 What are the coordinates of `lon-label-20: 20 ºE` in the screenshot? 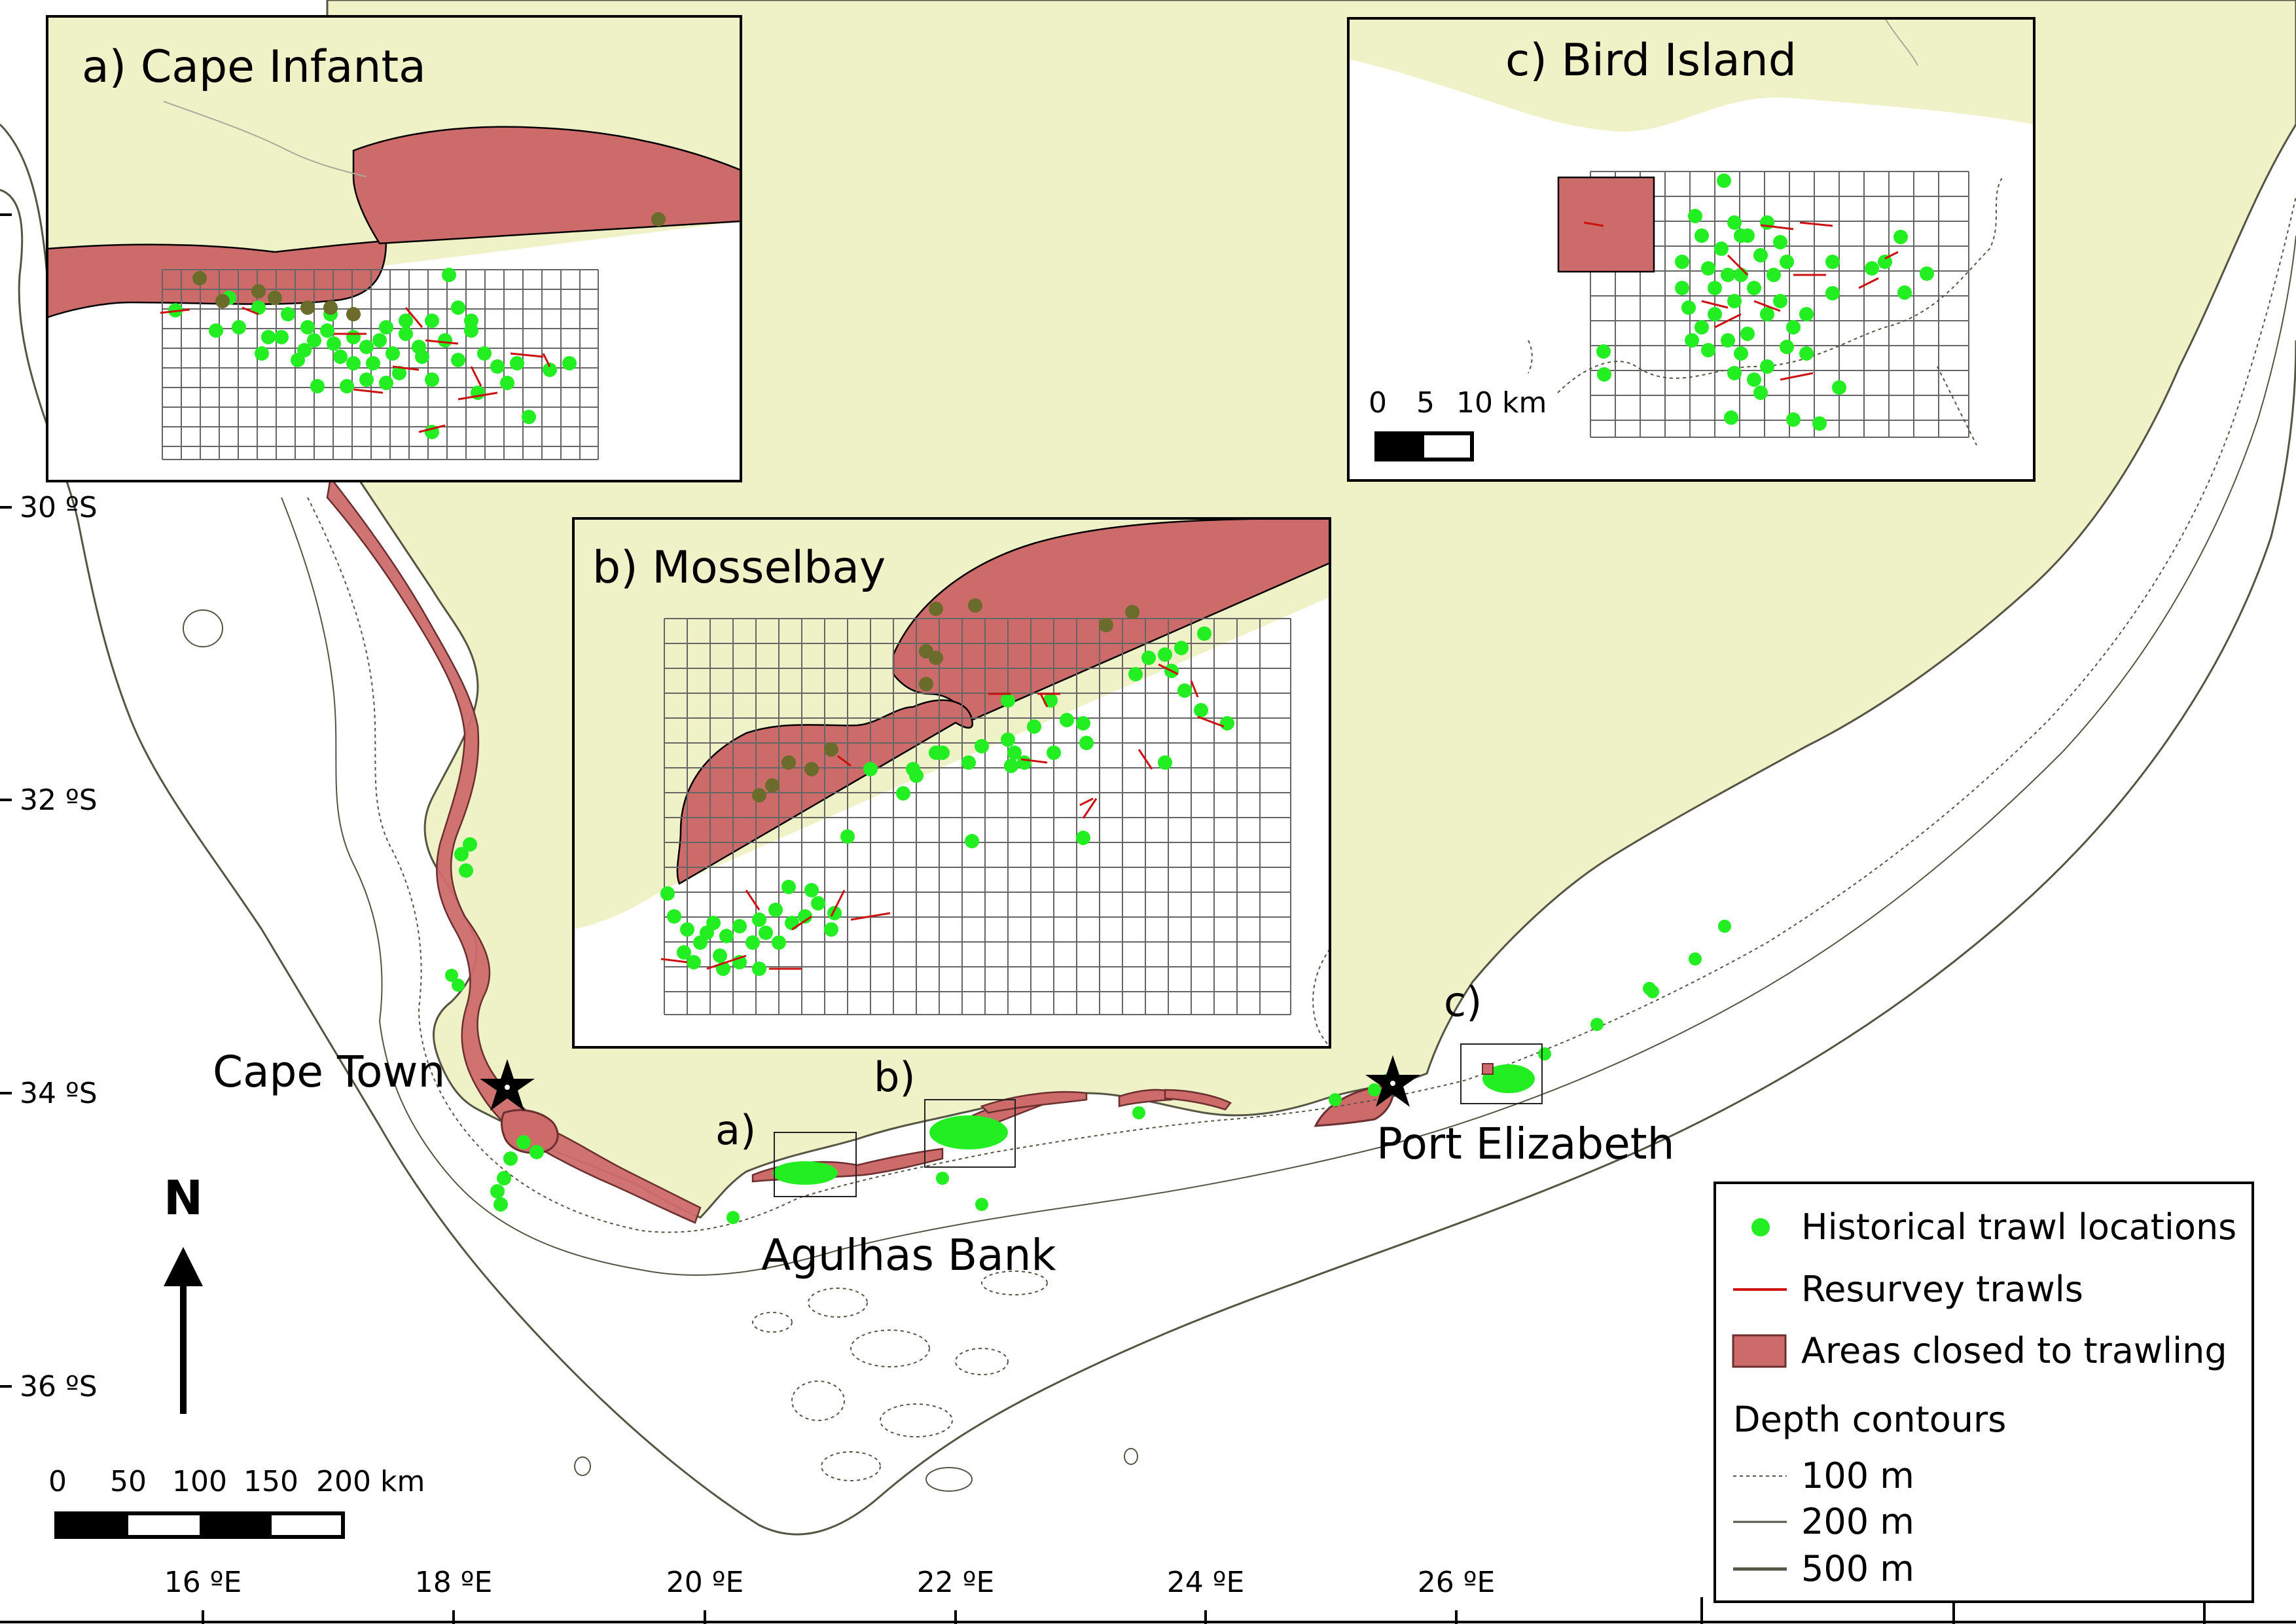 It's located at (705, 1582).